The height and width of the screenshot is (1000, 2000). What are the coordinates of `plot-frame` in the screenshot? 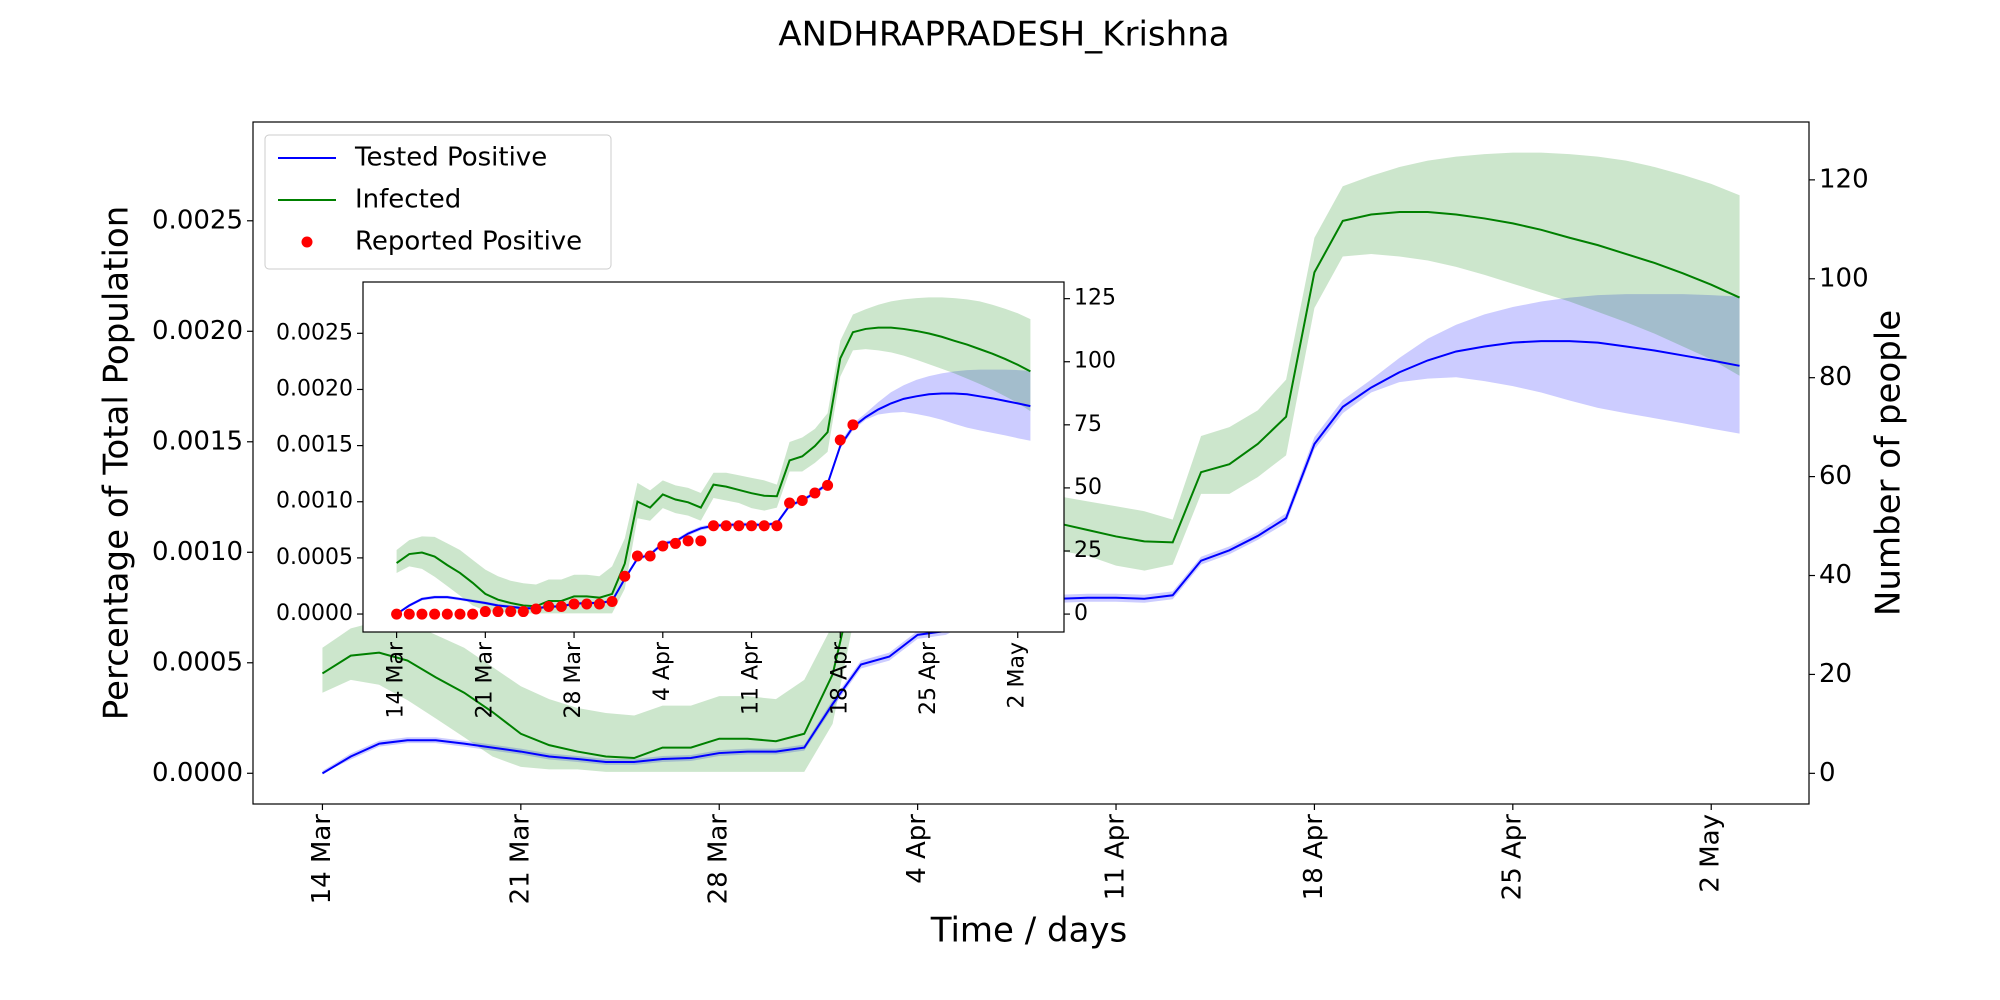 It's located at (713, 457).